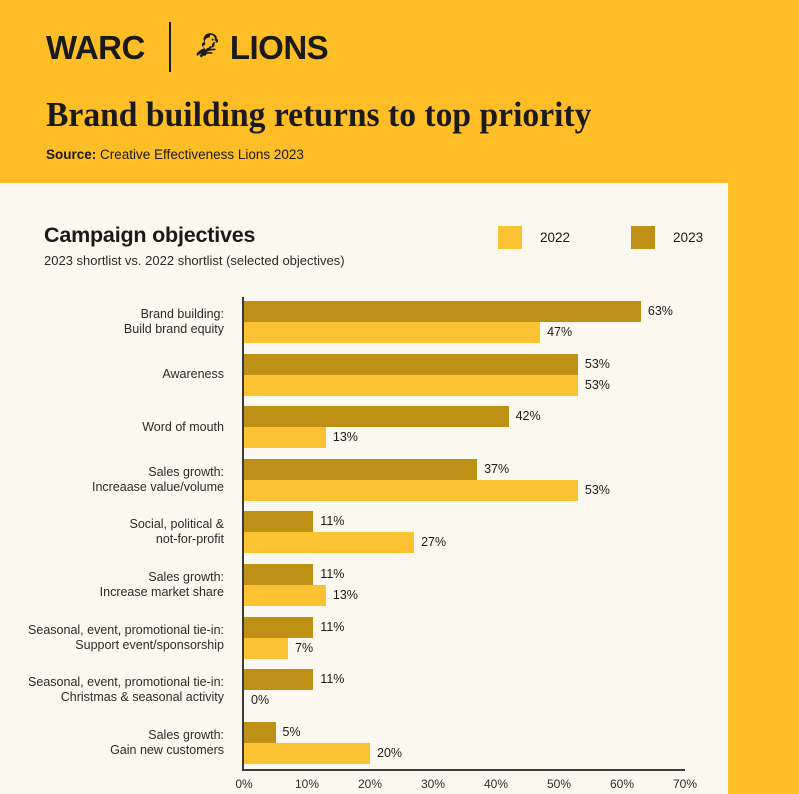  What do you see at coordinates (370, 784) in the screenshot?
I see `x-tick-label: 20%` at bounding box center [370, 784].